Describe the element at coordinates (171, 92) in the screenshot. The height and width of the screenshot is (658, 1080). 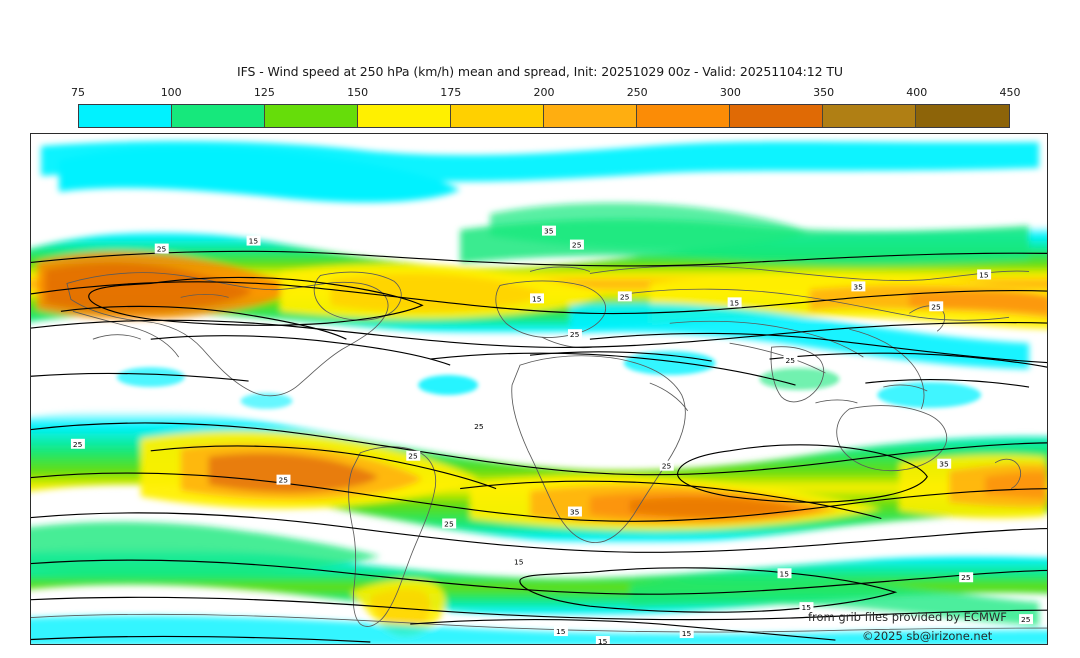
I see `colorbar-tick-100: 100` at that location.